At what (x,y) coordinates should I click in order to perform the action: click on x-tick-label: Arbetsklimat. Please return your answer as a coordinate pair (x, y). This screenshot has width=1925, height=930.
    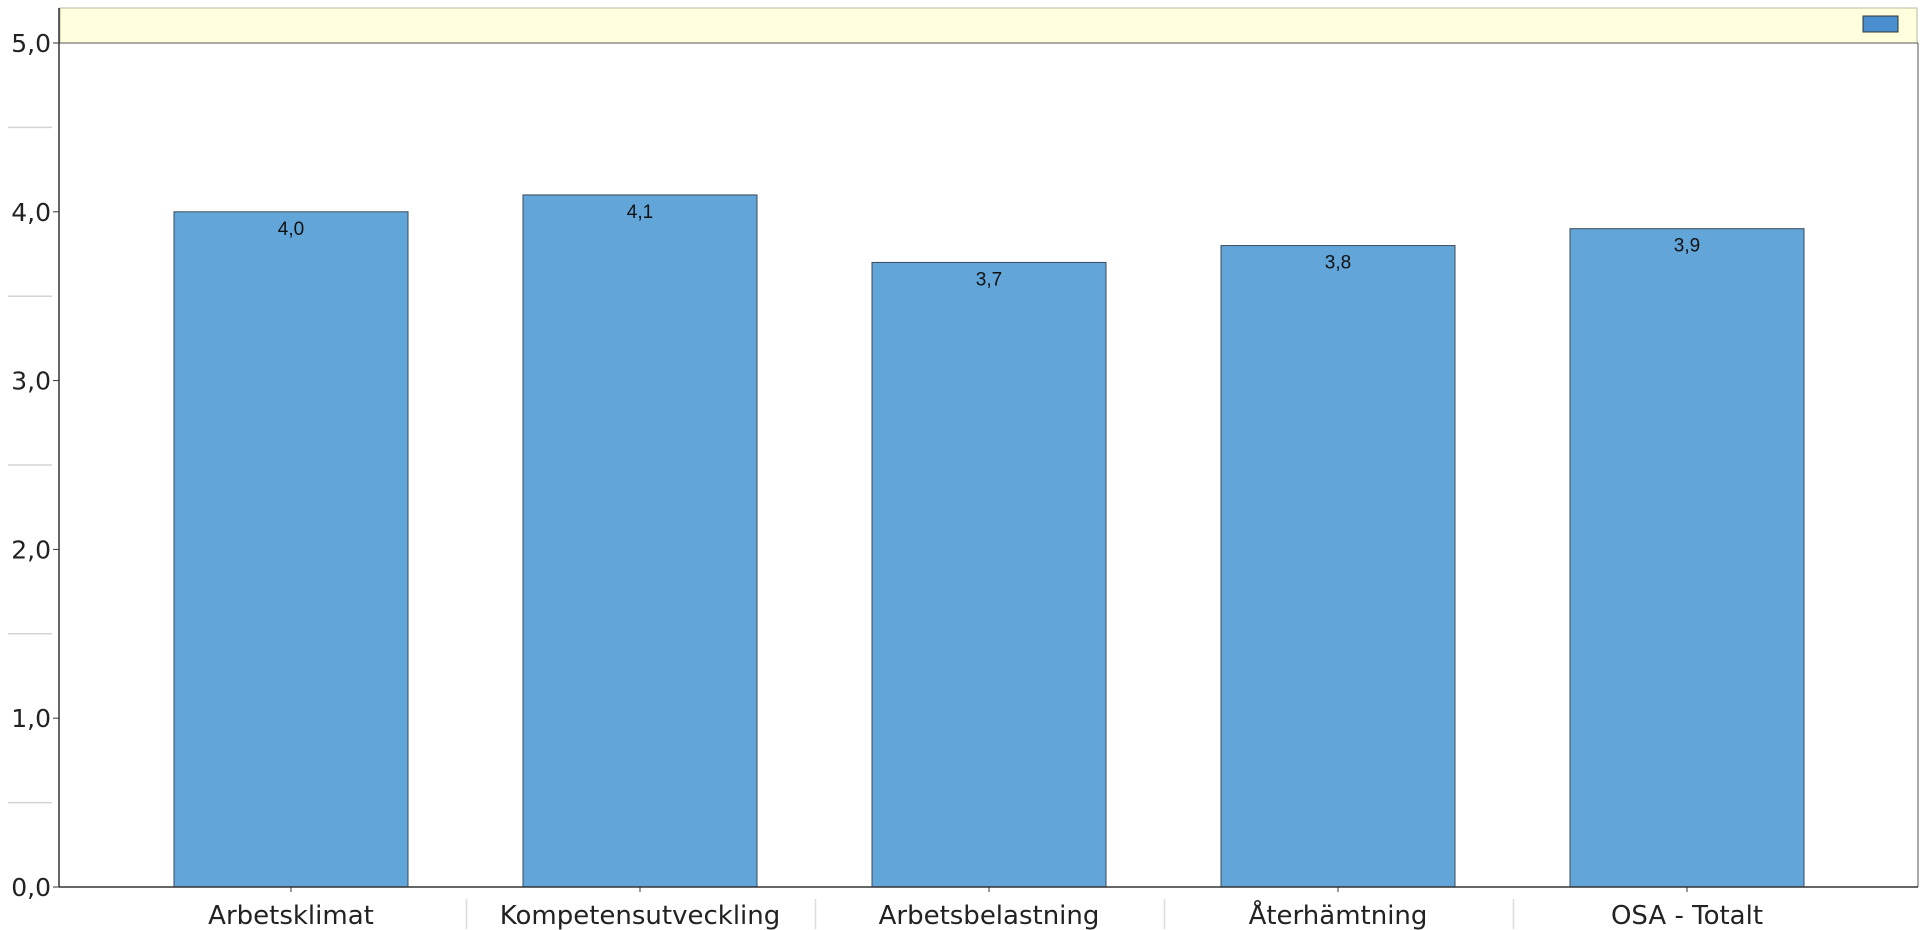
    Looking at the image, I should click on (291, 915).